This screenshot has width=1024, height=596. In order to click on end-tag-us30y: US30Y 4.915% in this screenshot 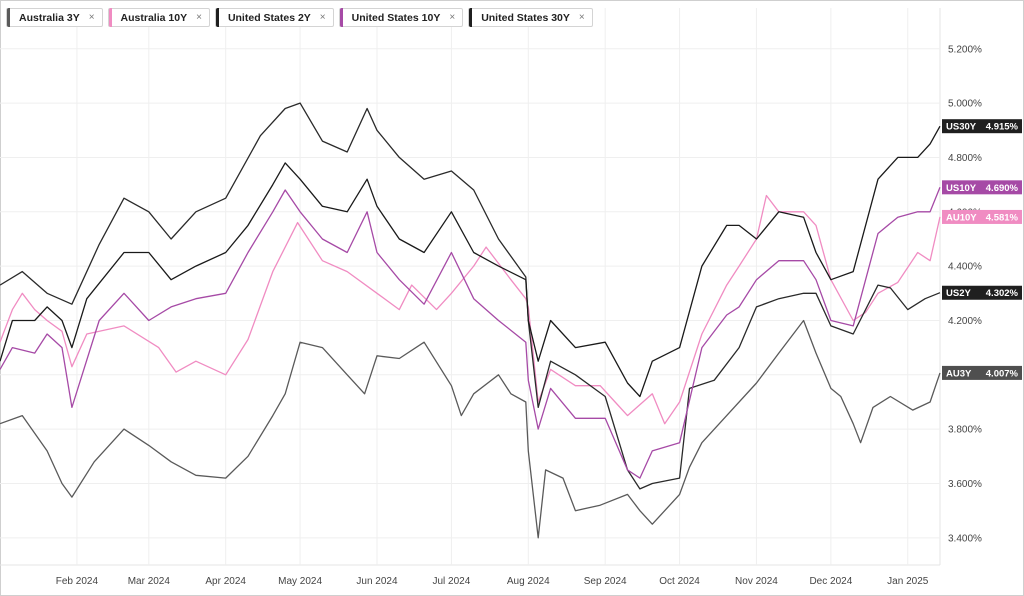, I will do `click(982, 126)`.